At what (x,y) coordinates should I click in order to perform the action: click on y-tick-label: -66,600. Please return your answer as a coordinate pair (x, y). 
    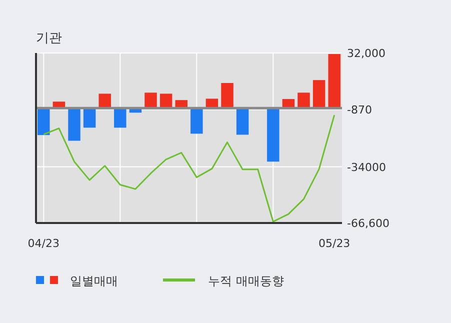
    Looking at the image, I should click on (368, 223).